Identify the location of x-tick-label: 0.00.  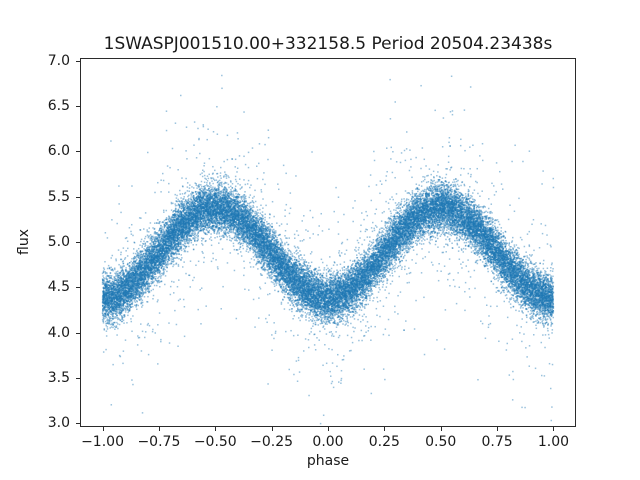
(328, 442).